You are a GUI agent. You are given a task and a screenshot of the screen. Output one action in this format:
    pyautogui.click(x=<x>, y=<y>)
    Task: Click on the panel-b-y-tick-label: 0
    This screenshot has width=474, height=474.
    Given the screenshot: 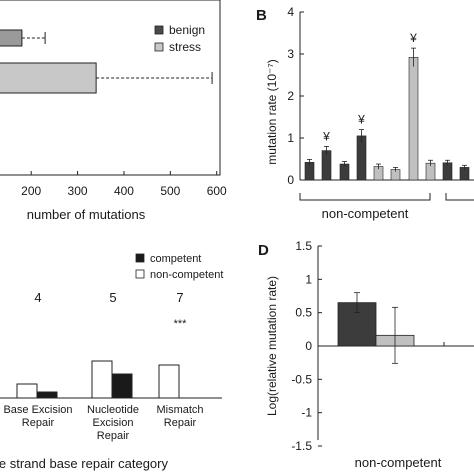 What is the action you would take?
    pyautogui.click(x=290, y=180)
    